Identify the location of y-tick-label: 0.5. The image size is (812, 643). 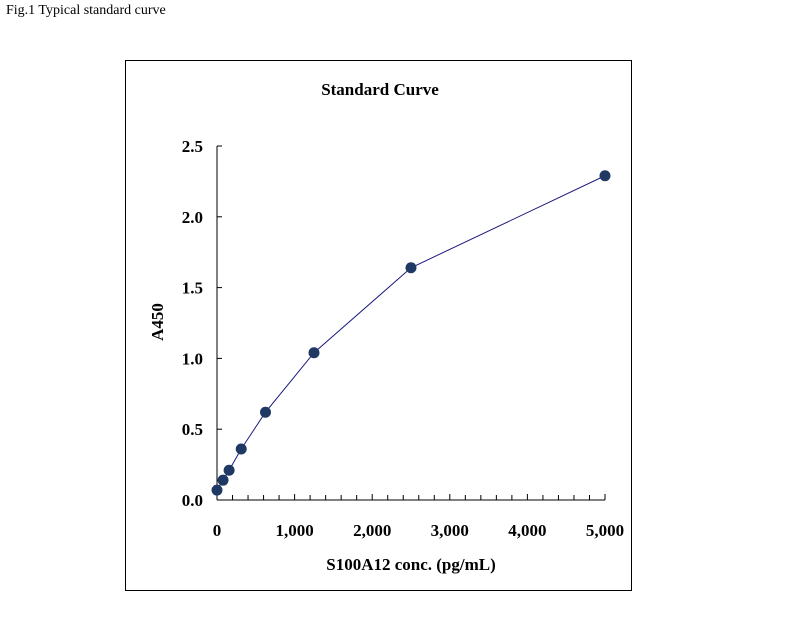
(192, 429).